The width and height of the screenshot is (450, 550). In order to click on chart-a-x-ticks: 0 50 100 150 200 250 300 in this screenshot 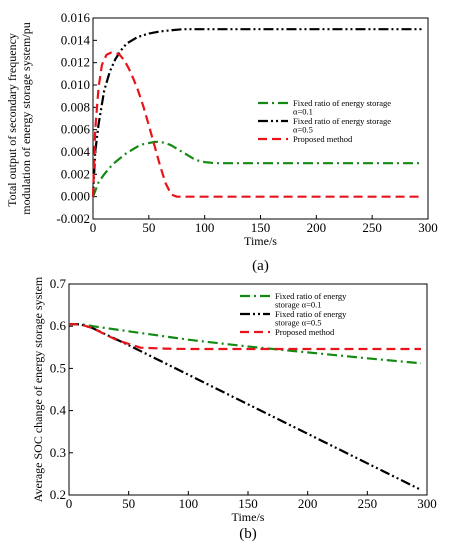, I will do `click(264, 225)`.